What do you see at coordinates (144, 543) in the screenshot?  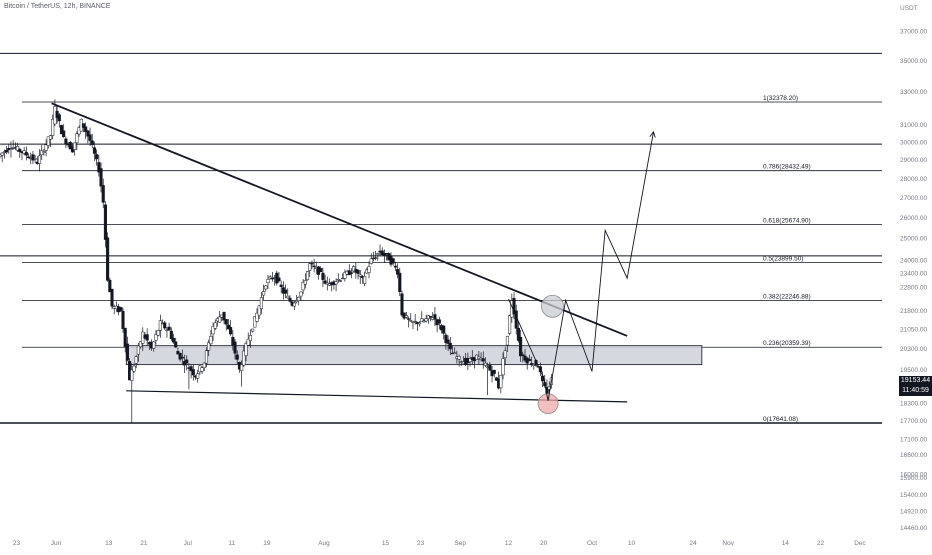 I see `x-axis-tick-label: 21` at bounding box center [144, 543].